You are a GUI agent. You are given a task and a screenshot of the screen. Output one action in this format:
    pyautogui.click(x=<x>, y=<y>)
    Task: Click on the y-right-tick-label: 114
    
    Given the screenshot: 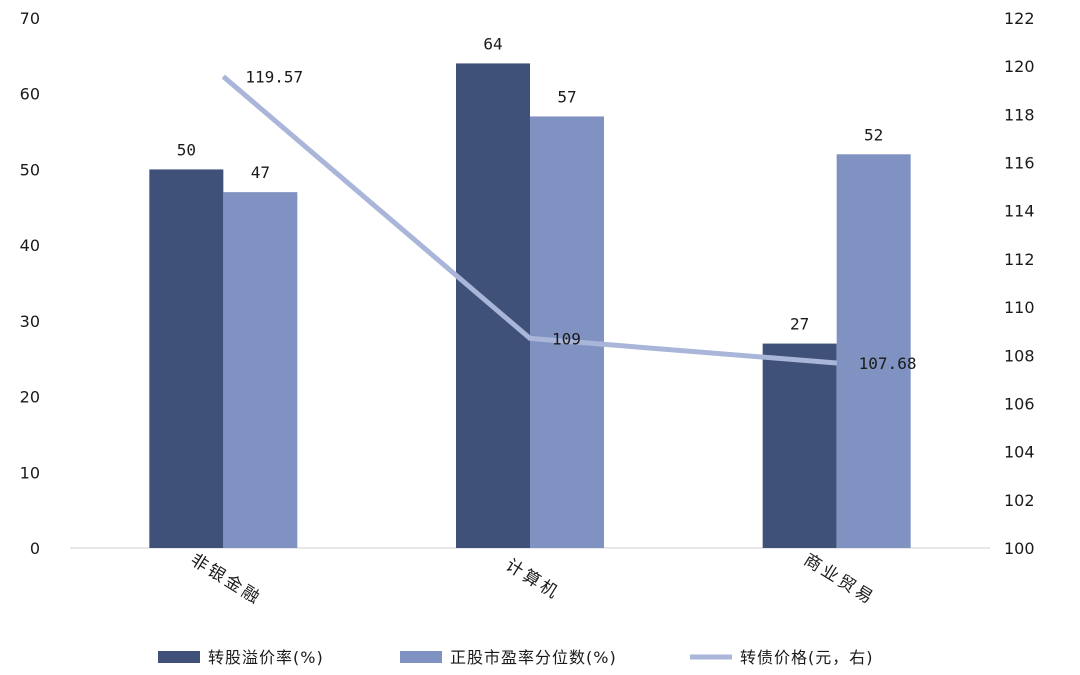 What is the action you would take?
    pyautogui.click(x=1019, y=211)
    